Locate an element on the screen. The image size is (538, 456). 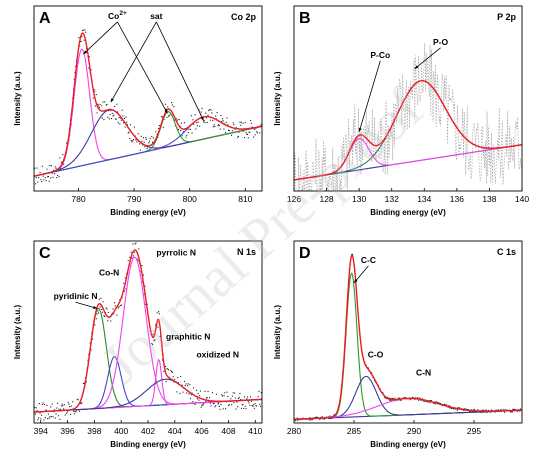
x-axis-label: Binding energy (eV) is located at coordinates (408, 444).